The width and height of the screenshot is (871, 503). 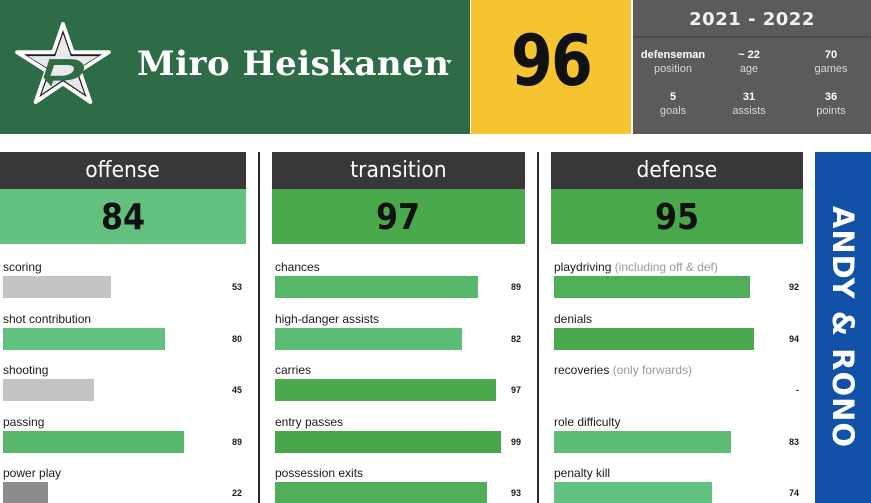 What do you see at coordinates (24, 421) in the screenshot?
I see `metric-label: passing` at bounding box center [24, 421].